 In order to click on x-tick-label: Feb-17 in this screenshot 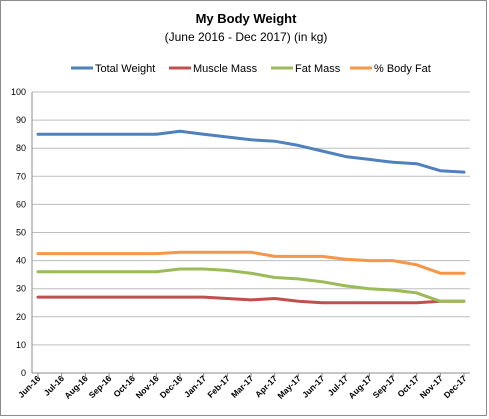, I will do `click(218, 386)`.